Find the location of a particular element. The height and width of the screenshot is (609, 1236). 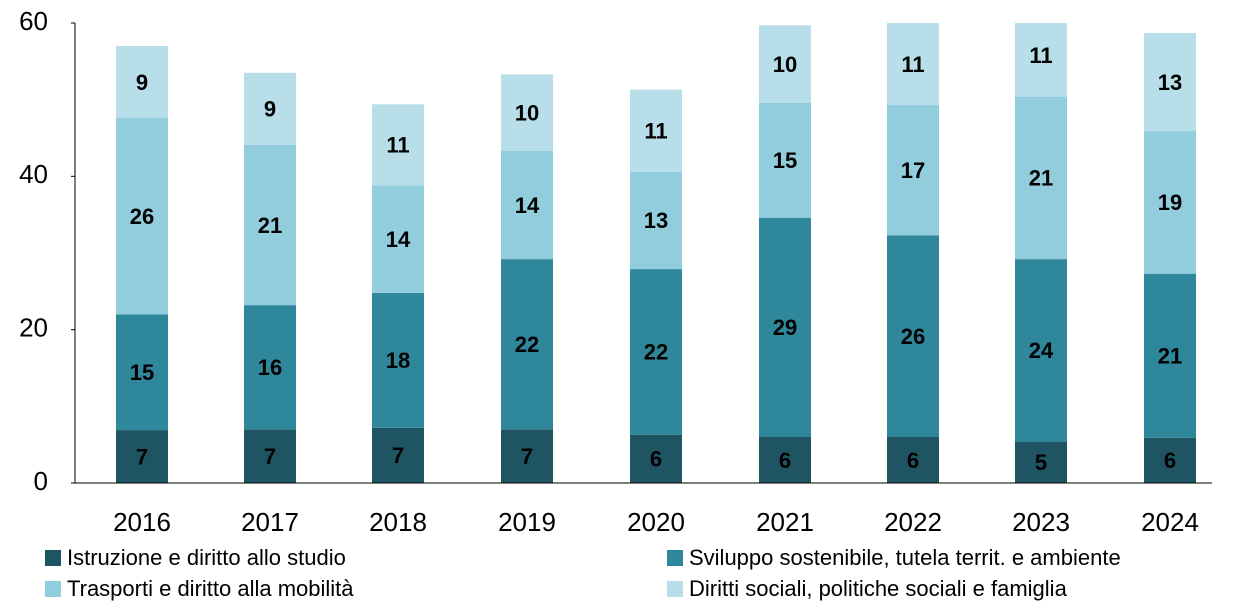

value-label: 18 is located at coordinates (398, 360).